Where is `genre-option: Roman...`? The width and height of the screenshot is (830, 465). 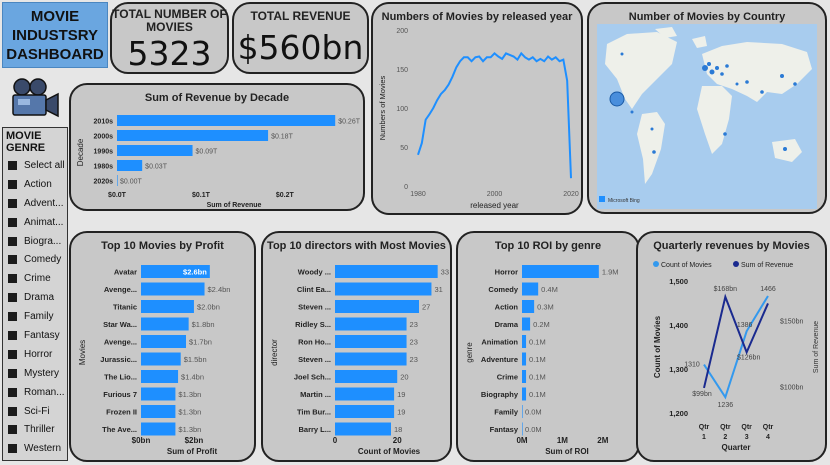
genre-option: Roman... is located at coordinates (35, 392).